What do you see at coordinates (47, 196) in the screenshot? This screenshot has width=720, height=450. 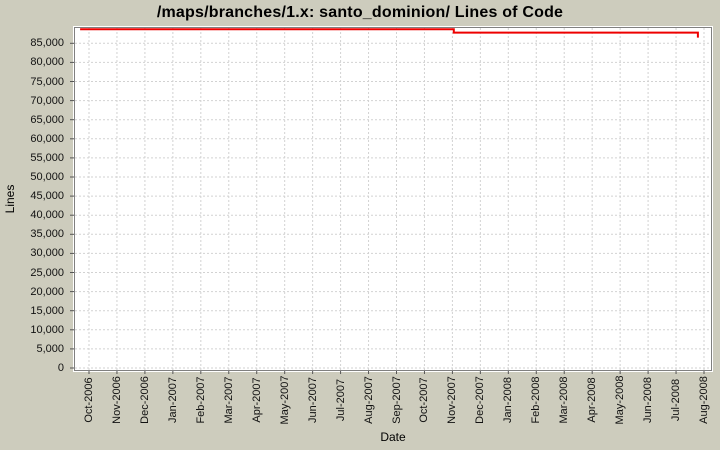 I see `y-tick-label: 45,000` at bounding box center [47, 196].